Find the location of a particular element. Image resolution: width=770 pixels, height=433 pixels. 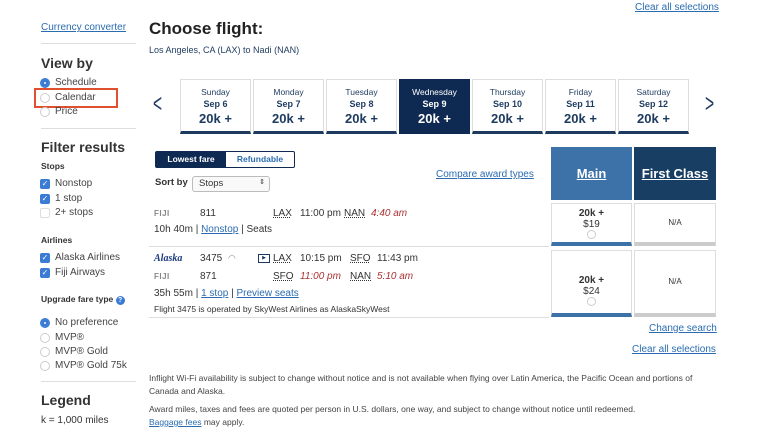

sort-select: Stops ⇕ is located at coordinates (231, 184).